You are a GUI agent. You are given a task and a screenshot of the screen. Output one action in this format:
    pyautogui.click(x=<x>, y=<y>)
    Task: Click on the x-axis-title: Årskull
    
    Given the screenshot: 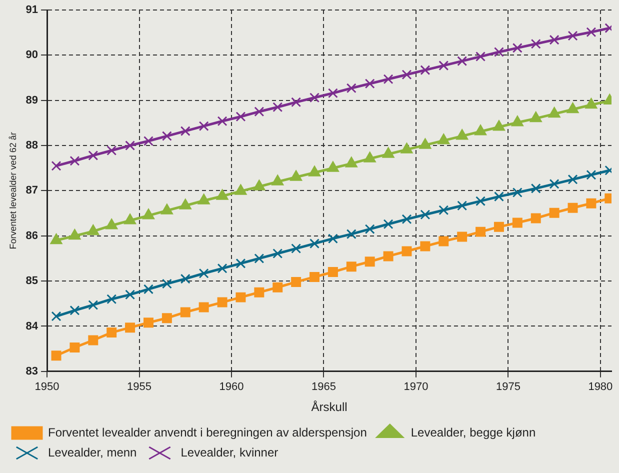 What is the action you would take?
    pyautogui.click(x=329, y=407)
    